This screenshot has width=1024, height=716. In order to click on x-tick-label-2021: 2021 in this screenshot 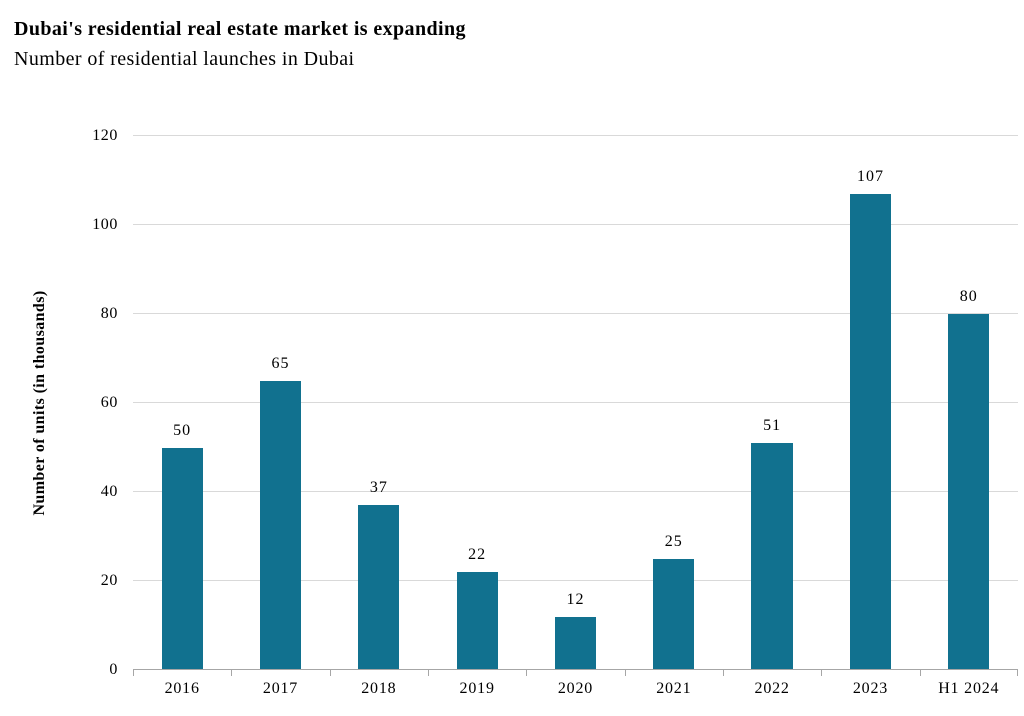, I will do `click(674, 688)`.